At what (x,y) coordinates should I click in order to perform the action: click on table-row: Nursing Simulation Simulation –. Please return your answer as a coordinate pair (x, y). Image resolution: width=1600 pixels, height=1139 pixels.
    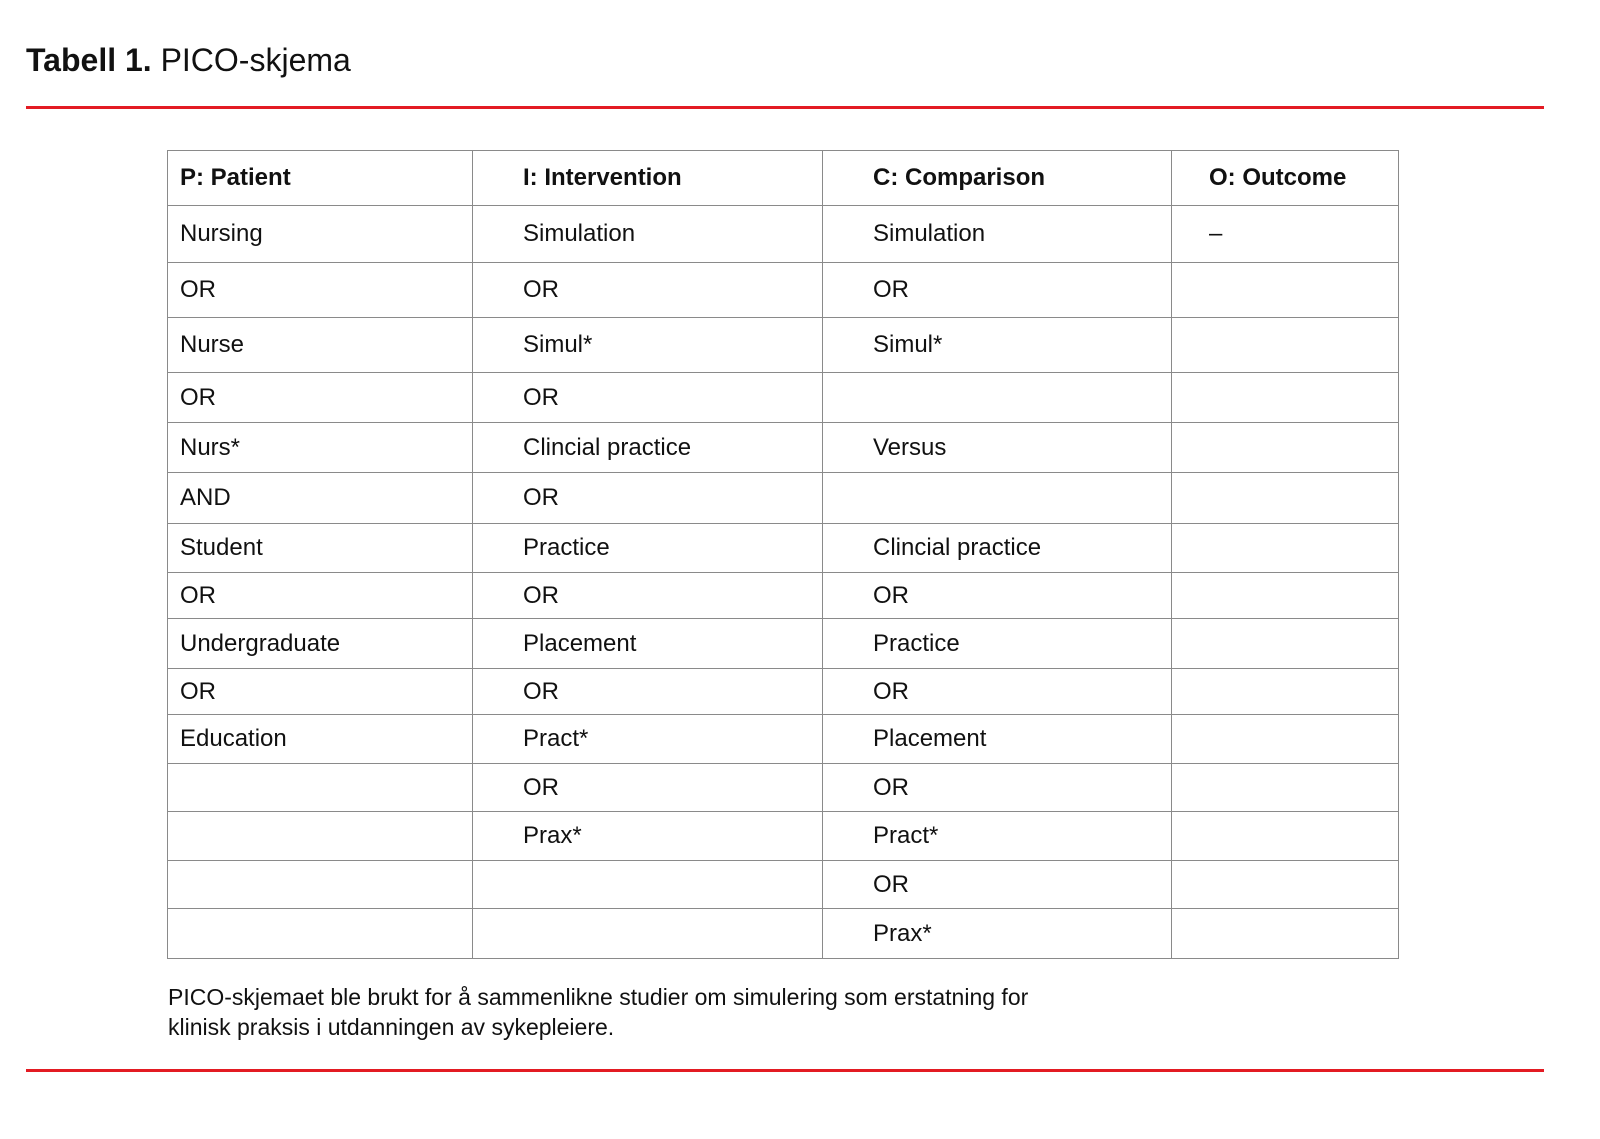
    Looking at the image, I should click on (783, 234).